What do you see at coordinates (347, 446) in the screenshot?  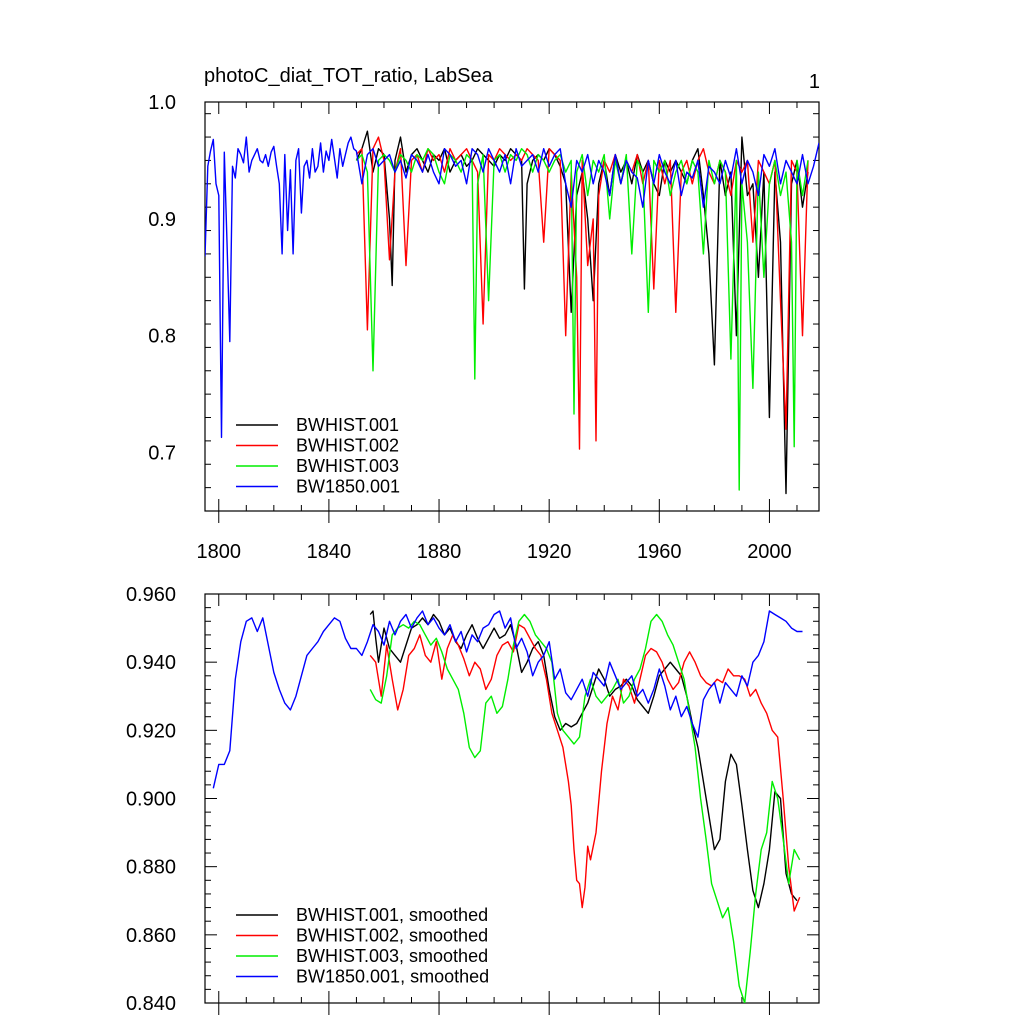 I see `legend-label: BWHIST.002` at bounding box center [347, 446].